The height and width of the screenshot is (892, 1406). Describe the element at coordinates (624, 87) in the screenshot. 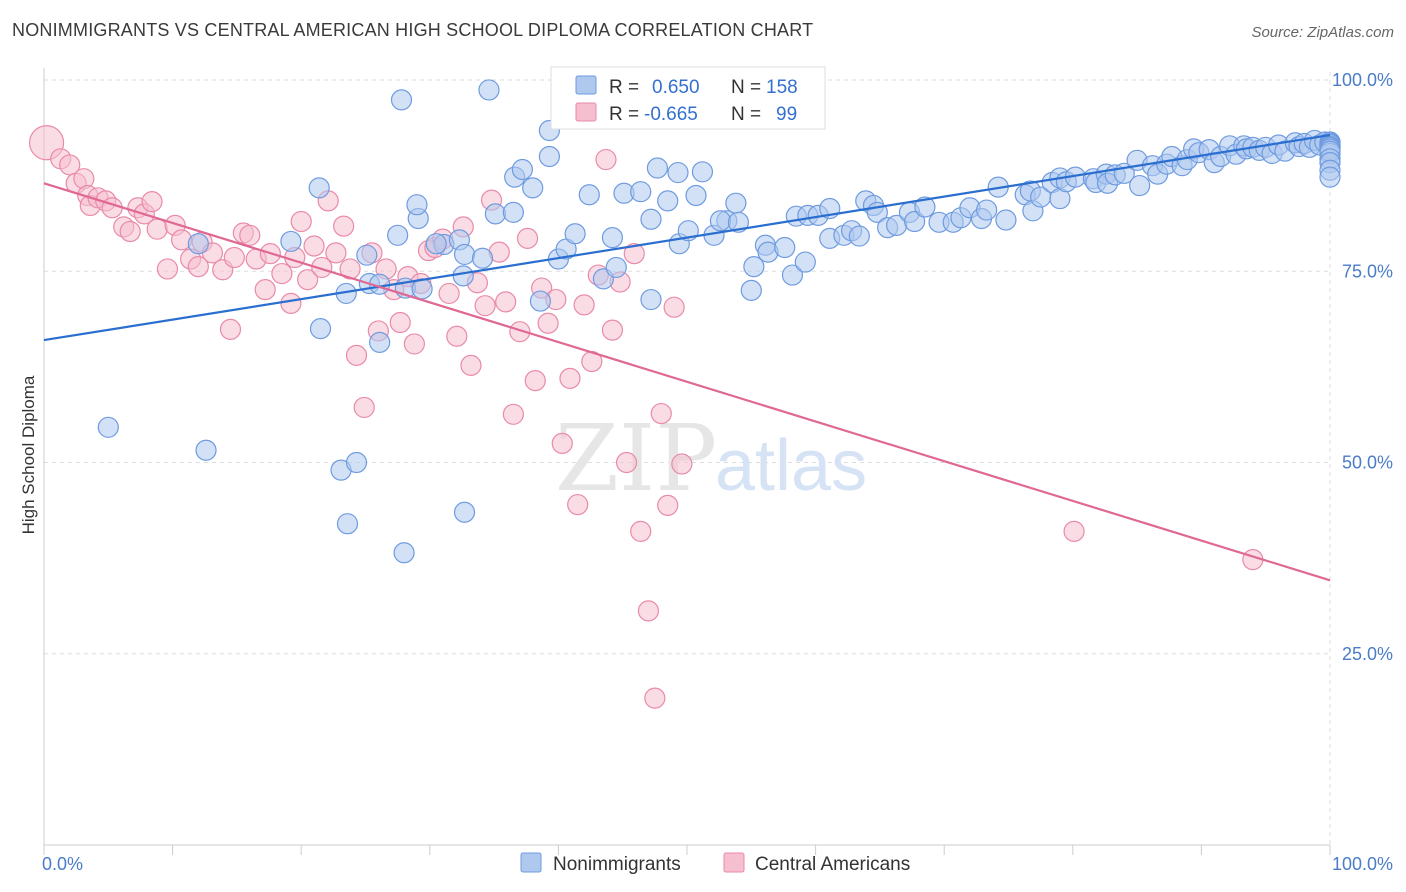

I see `stats-r-label-blue: R =` at that location.